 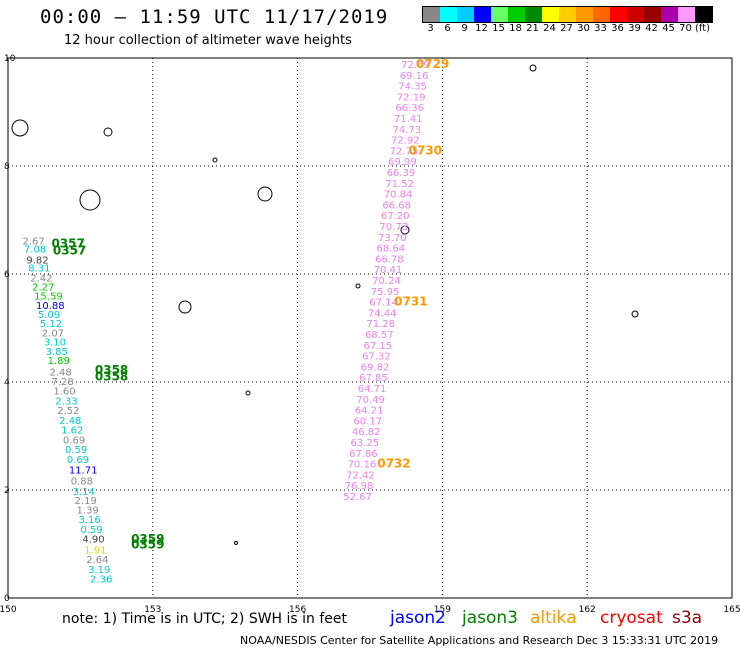 What do you see at coordinates (415, 65) in the screenshot?
I see `wave-height-value: 72.69` at bounding box center [415, 65].